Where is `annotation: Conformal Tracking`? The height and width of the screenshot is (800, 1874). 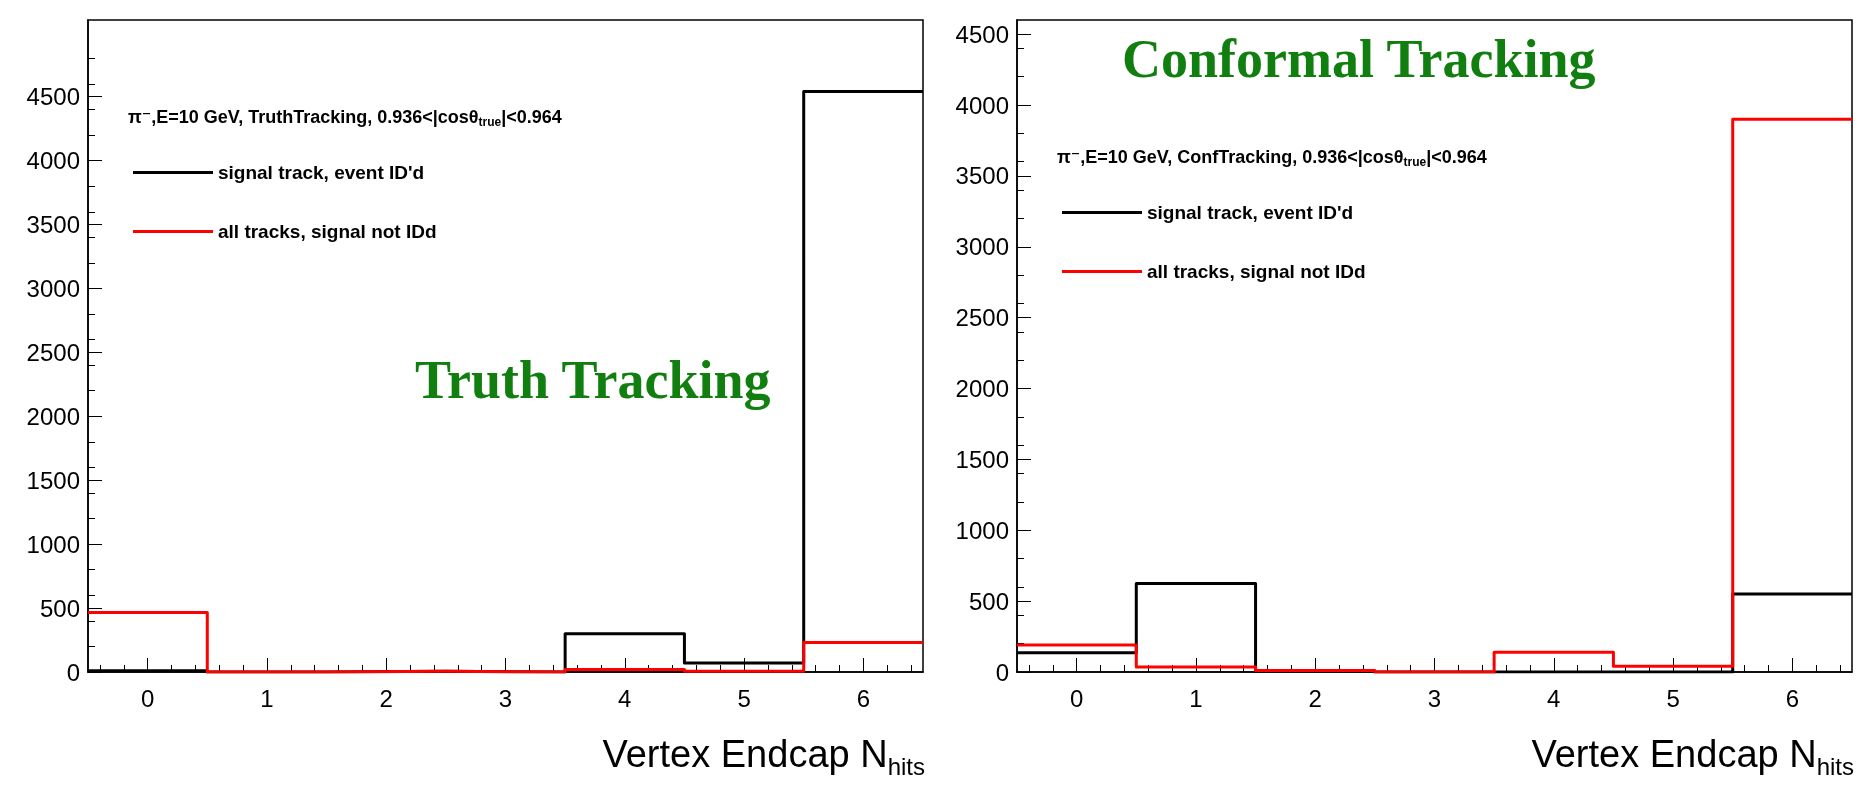
annotation: Conformal Tracking is located at coordinates (1359, 58).